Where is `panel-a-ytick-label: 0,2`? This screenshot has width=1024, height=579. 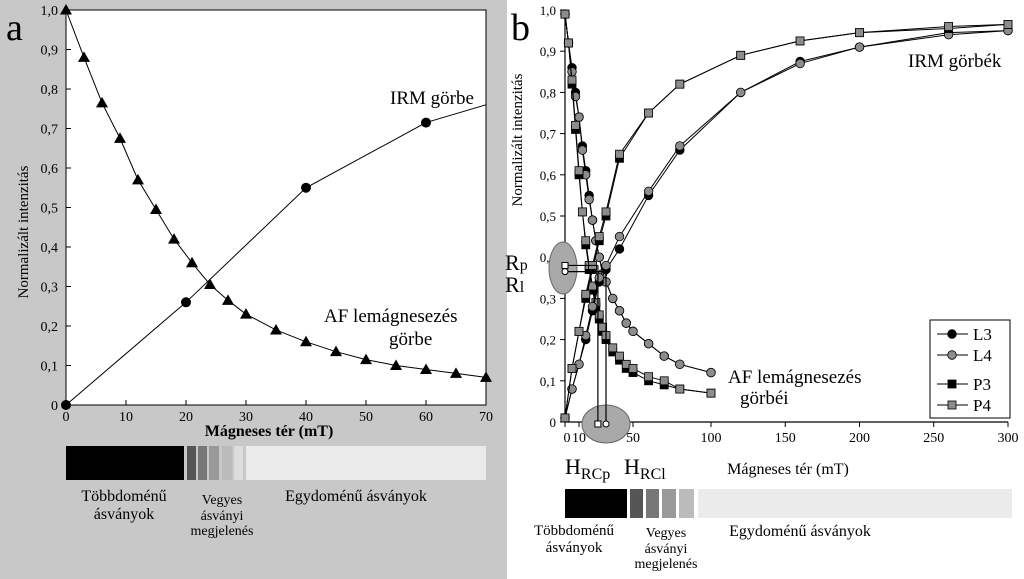 panel-a-ytick-label: 0,2 is located at coordinates (50, 327).